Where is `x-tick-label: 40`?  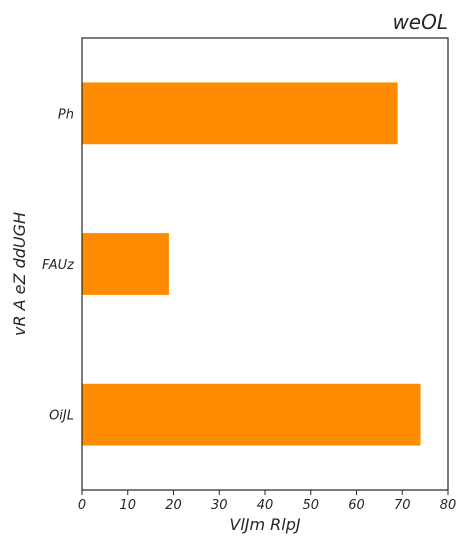 x-tick-label: 40 is located at coordinates (265, 505).